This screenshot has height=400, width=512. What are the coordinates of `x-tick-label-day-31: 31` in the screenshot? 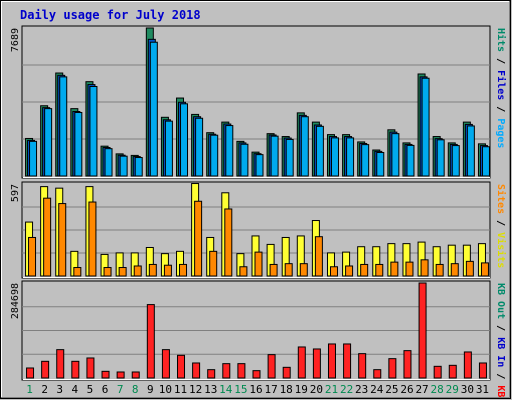 It's located at (482, 389).